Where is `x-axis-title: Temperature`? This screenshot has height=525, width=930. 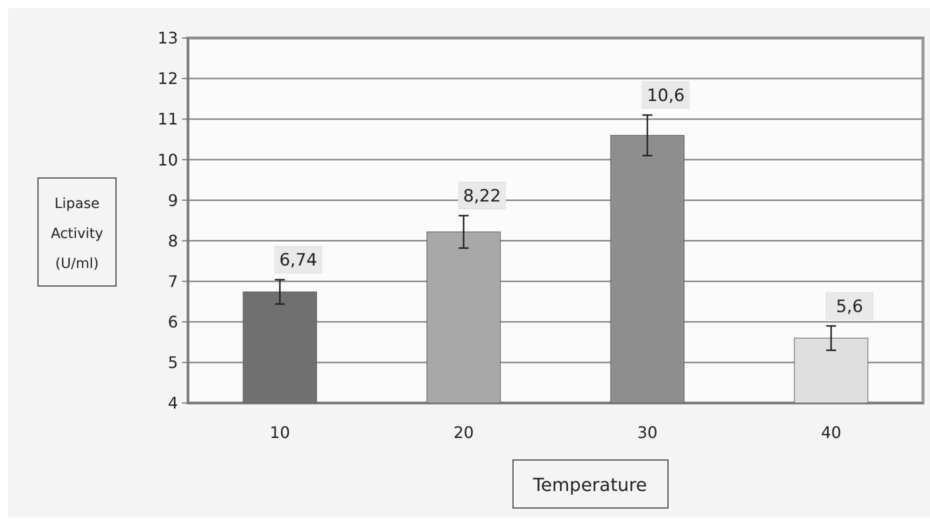 x-axis-title: Temperature is located at coordinates (590, 485).